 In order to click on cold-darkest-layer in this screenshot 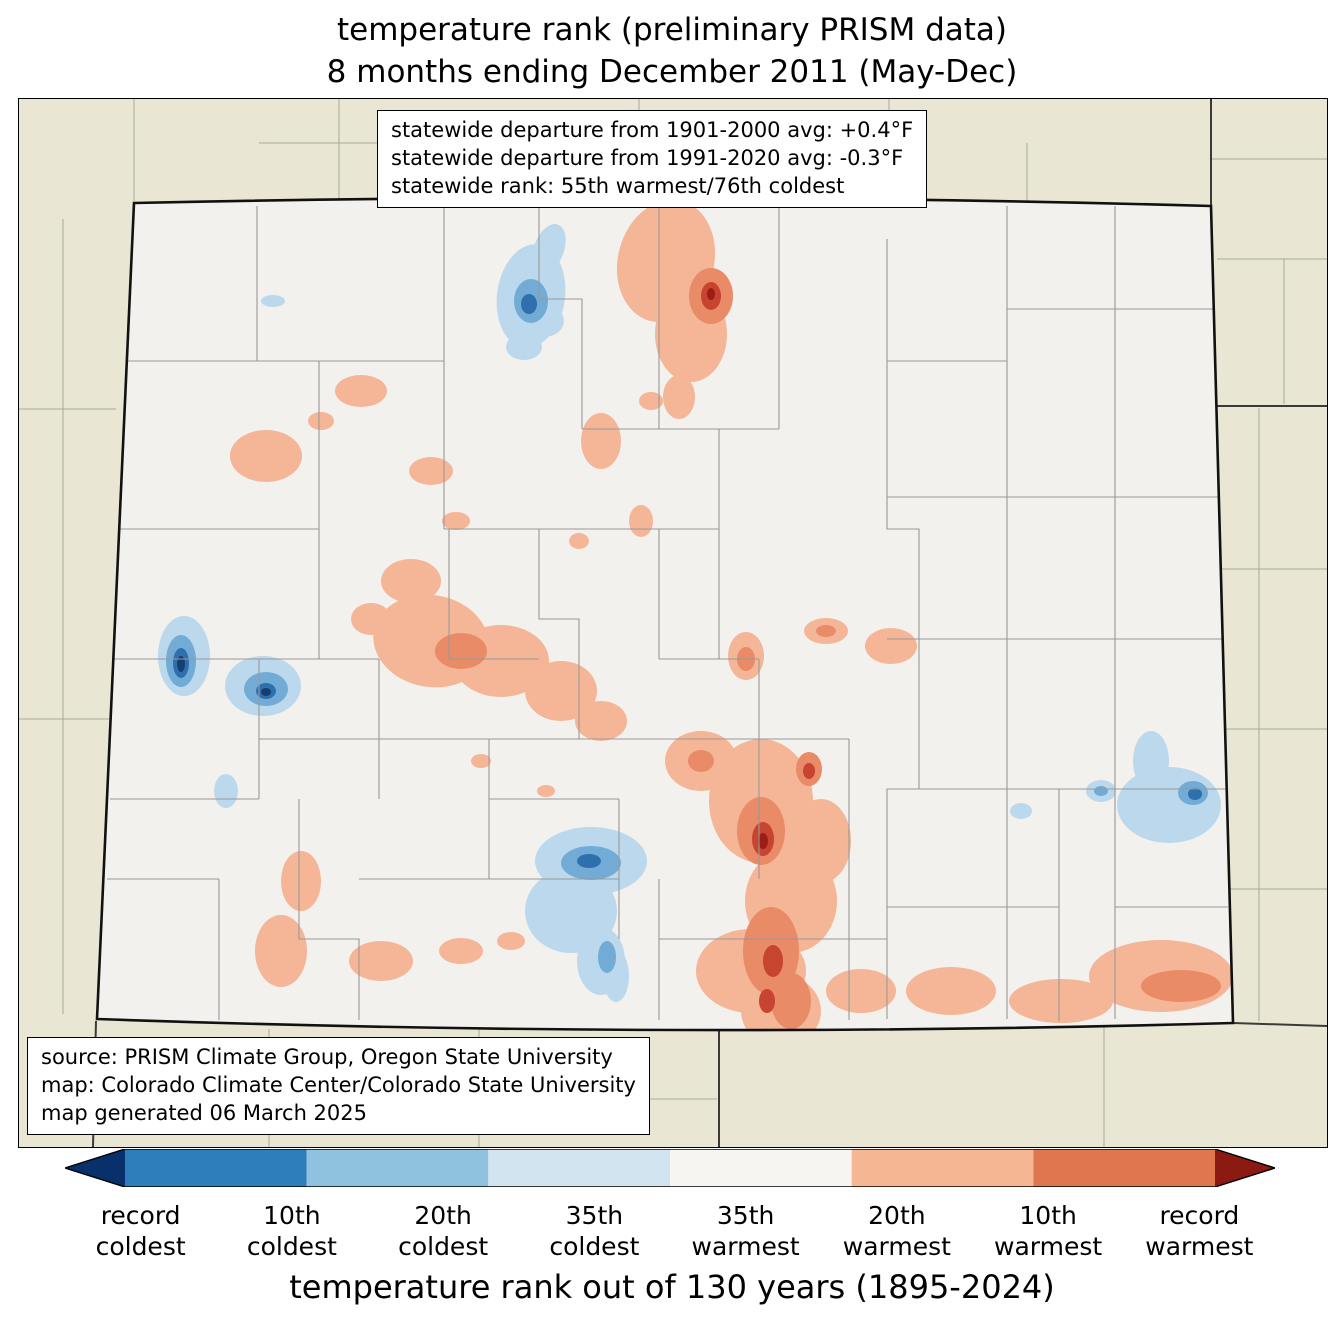, I will do `click(224, 676)`.